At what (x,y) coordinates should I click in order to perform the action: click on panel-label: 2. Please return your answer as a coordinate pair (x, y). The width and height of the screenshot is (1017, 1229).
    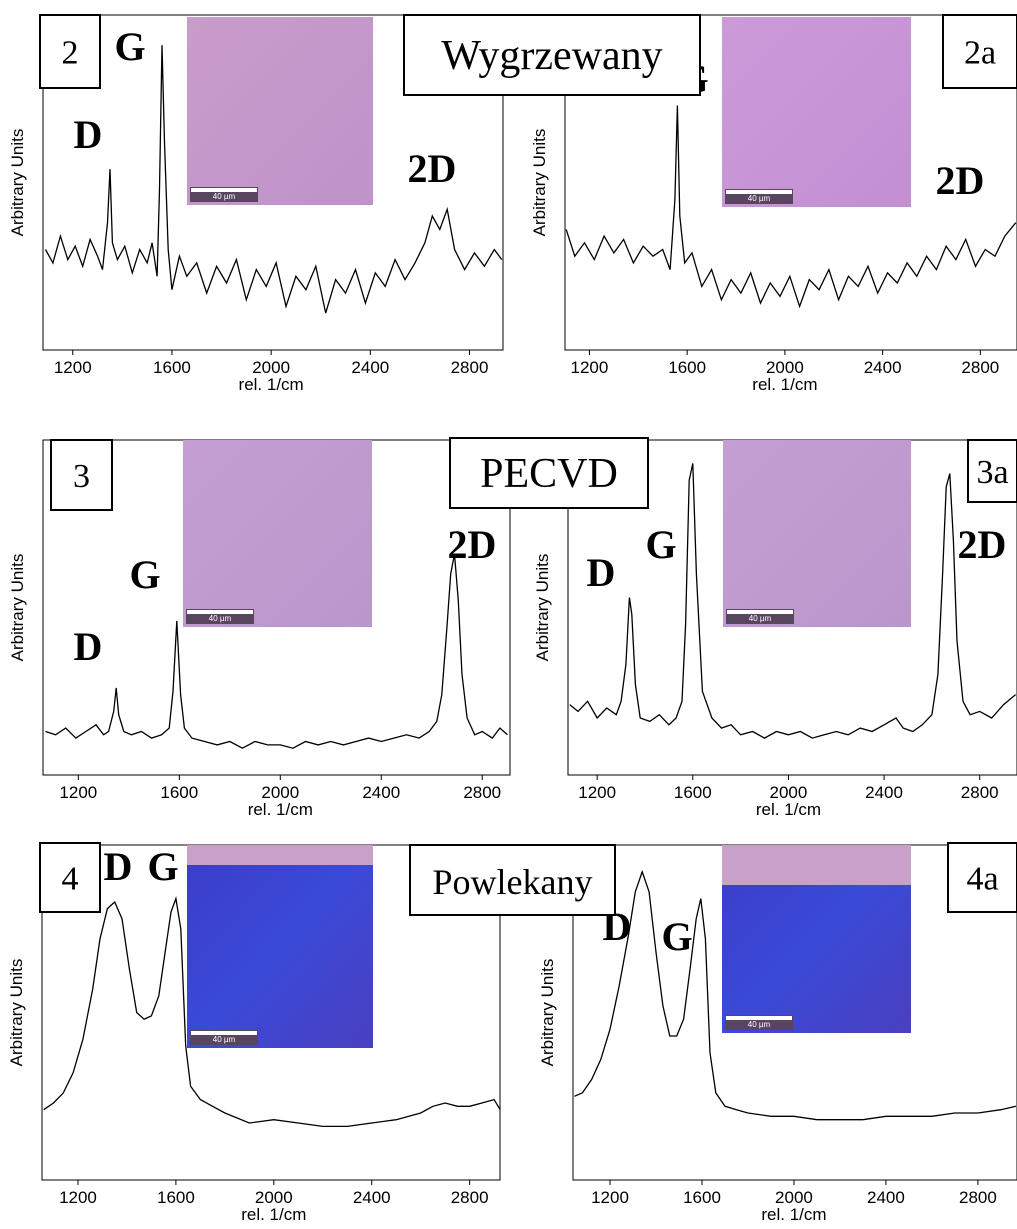
    Looking at the image, I should click on (70, 53).